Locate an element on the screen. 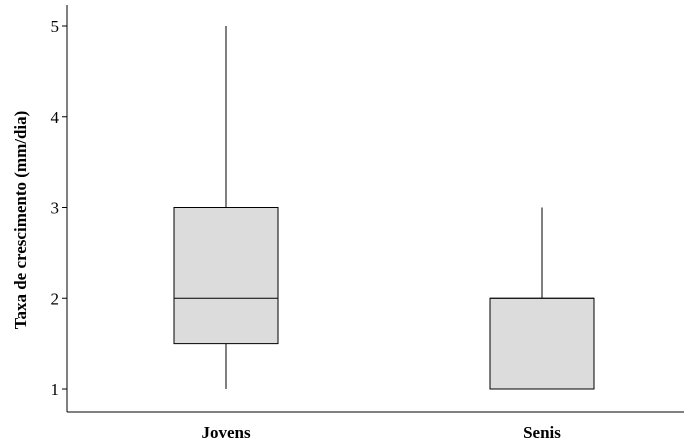 The image size is (684, 443). y-ticks: 1 2 3 4 5 is located at coordinates (59, 208).